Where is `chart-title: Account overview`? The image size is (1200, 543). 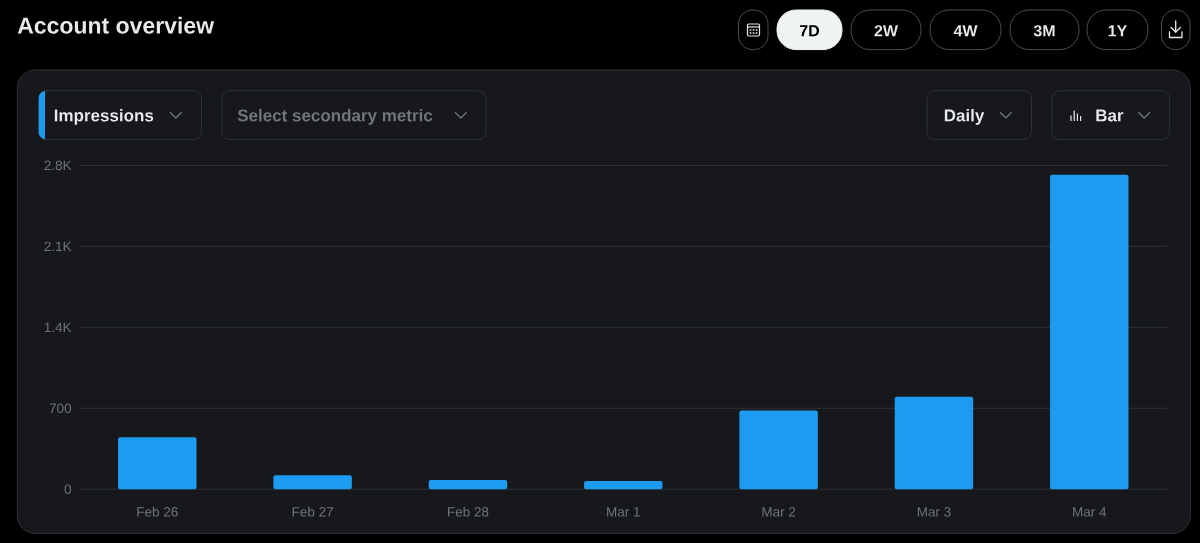
chart-title: Account overview is located at coordinates (116, 25).